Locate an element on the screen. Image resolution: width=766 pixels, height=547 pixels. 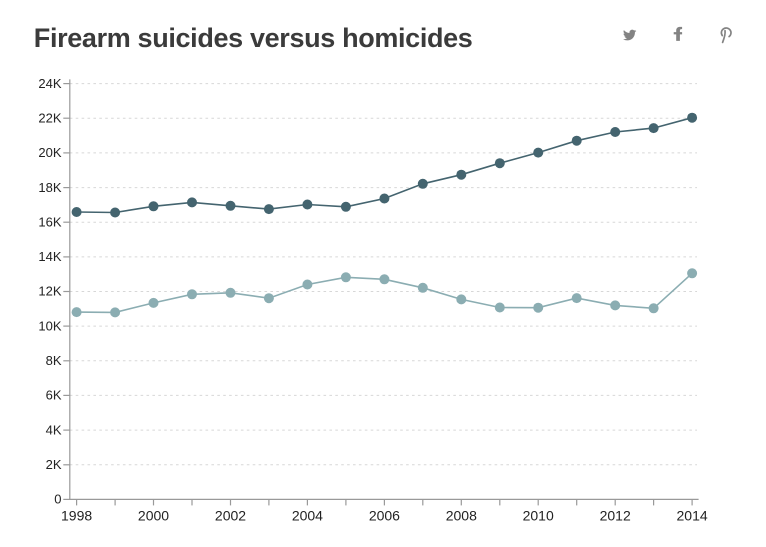
svg-text: 22K is located at coordinates (49, 118).